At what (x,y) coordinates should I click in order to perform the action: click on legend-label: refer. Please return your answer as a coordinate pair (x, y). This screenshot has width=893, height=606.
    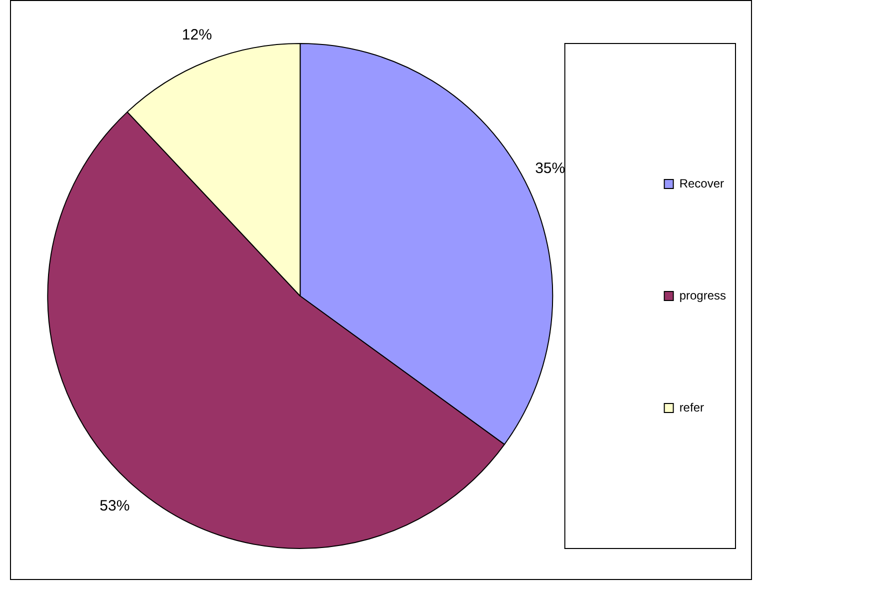
    Looking at the image, I should click on (691, 407).